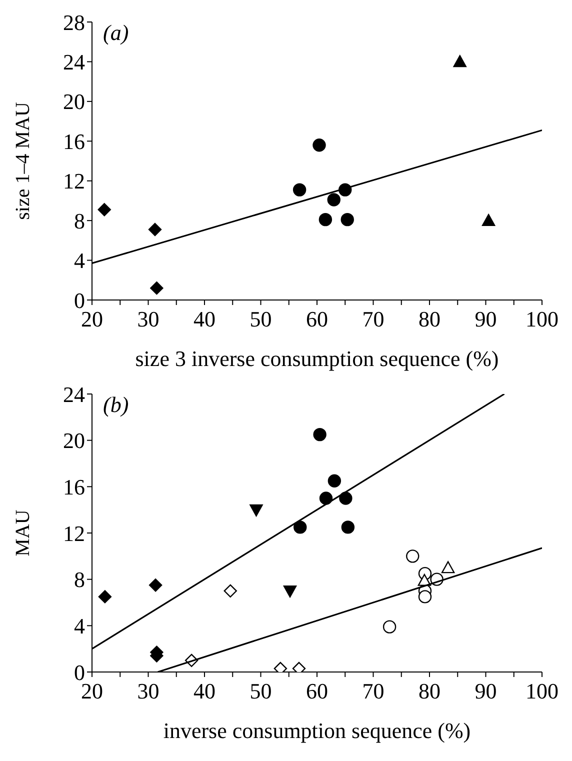 This screenshot has width=572, height=761. Describe the element at coordinates (317, 359) in the screenshot. I see `x-axis-title: size 3 inverse consumption sequence (%)` at that location.